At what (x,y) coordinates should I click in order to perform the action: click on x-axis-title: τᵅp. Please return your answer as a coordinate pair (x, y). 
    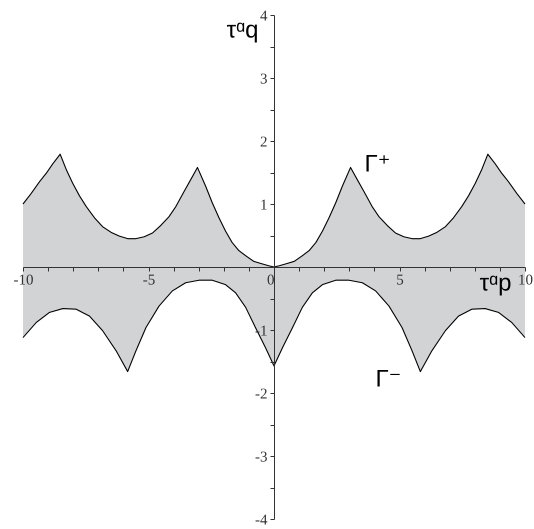
    Looking at the image, I should click on (496, 283).